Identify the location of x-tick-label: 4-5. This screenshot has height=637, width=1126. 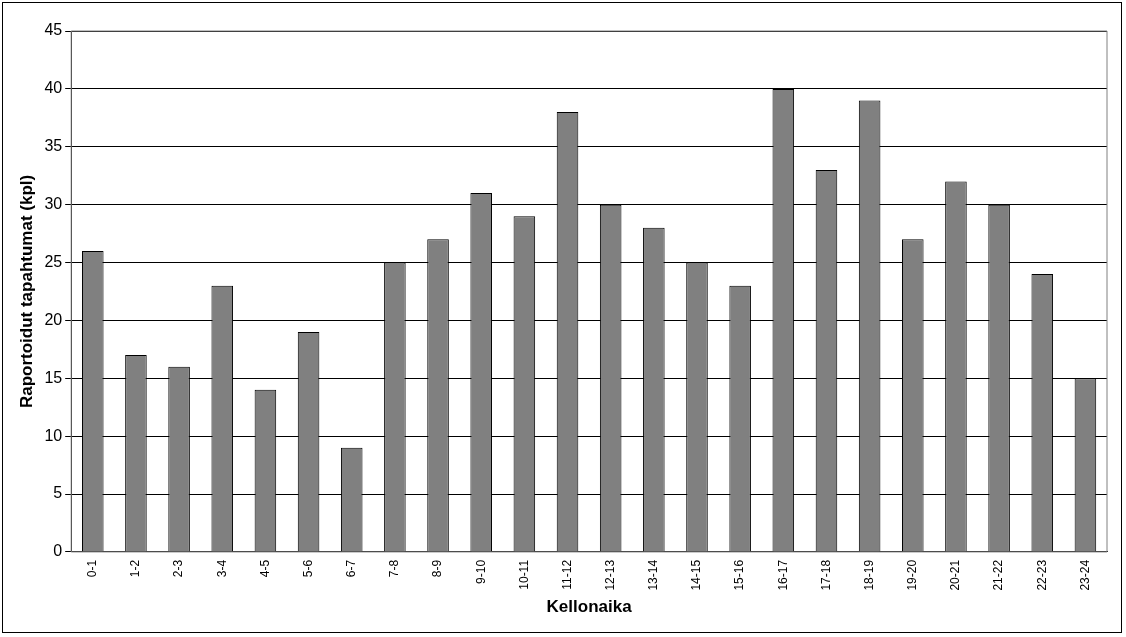
(264, 568).